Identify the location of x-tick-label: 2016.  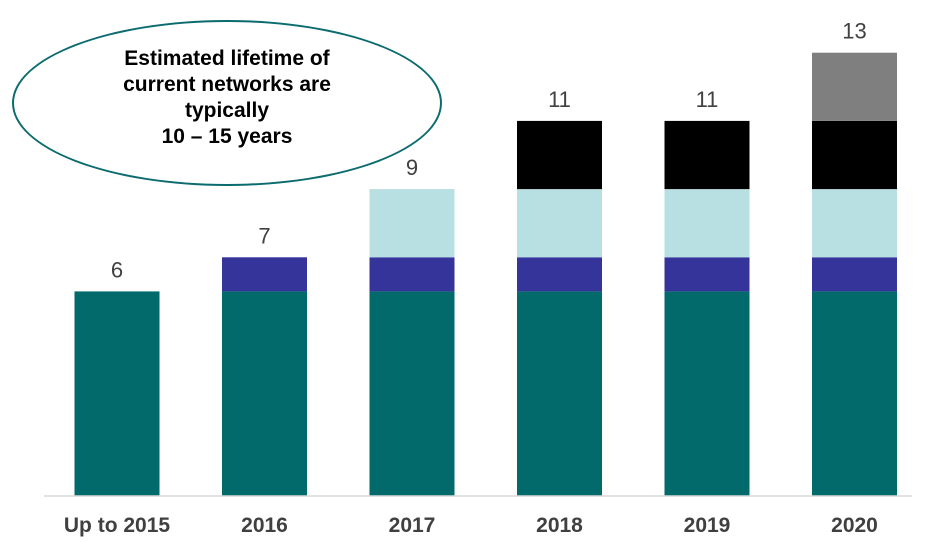
(264, 525).